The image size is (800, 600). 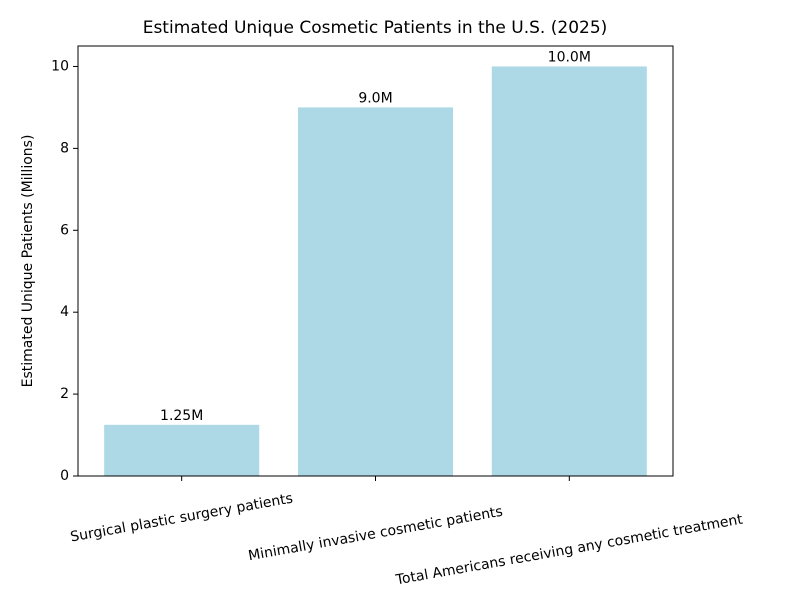 I want to click on y-tick-label: 2, so click(x=64, y=394).